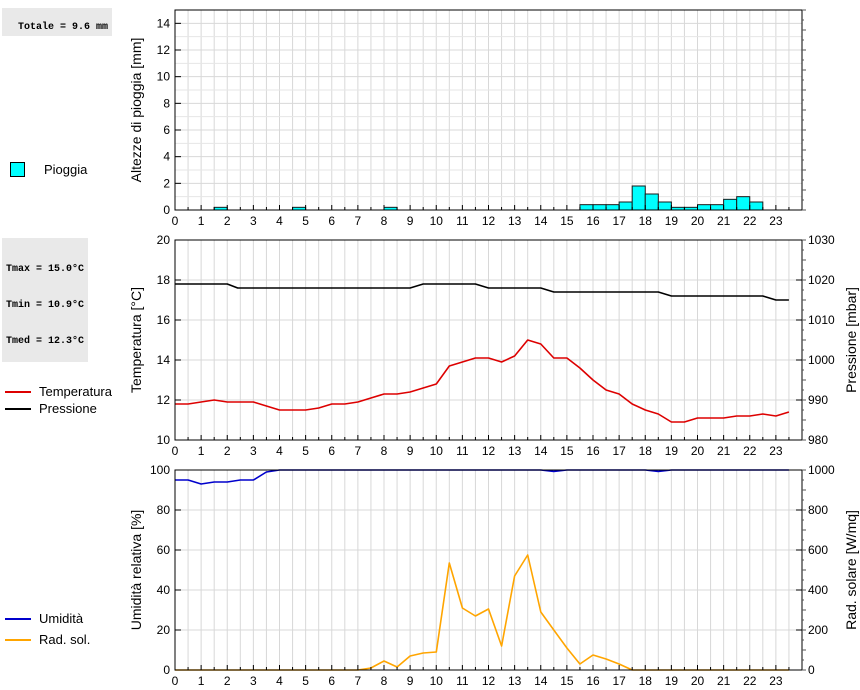 Image resolution: width=860 pixels, height=690 pixels. I want to click on hum-y-tick-label: 100, so click(160, 470).